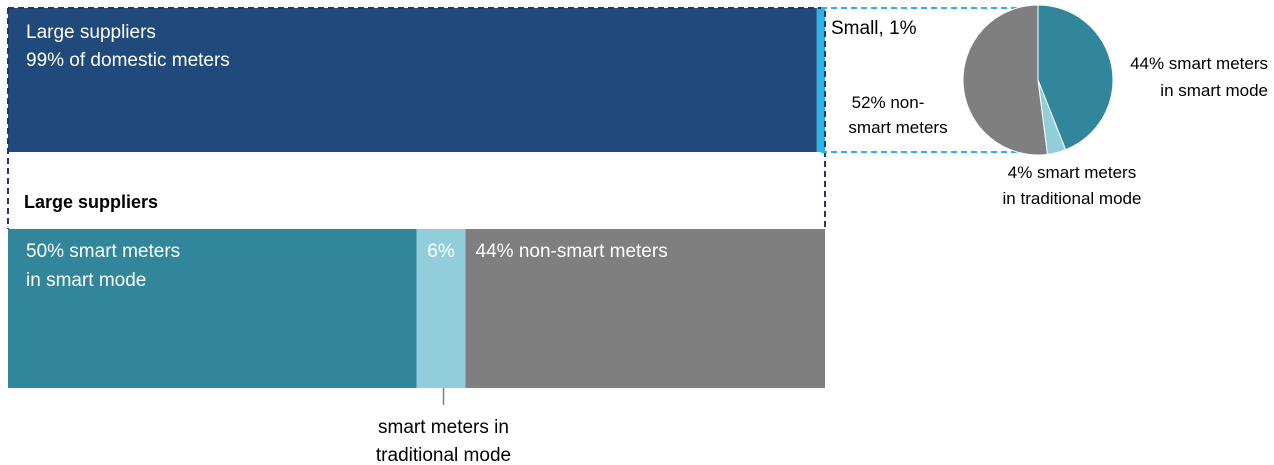 The image size is (1274, 465). Describe the element at coordinates (1075, 77) in the screenshot. I see `pie-slice-smart-mode` at that location.